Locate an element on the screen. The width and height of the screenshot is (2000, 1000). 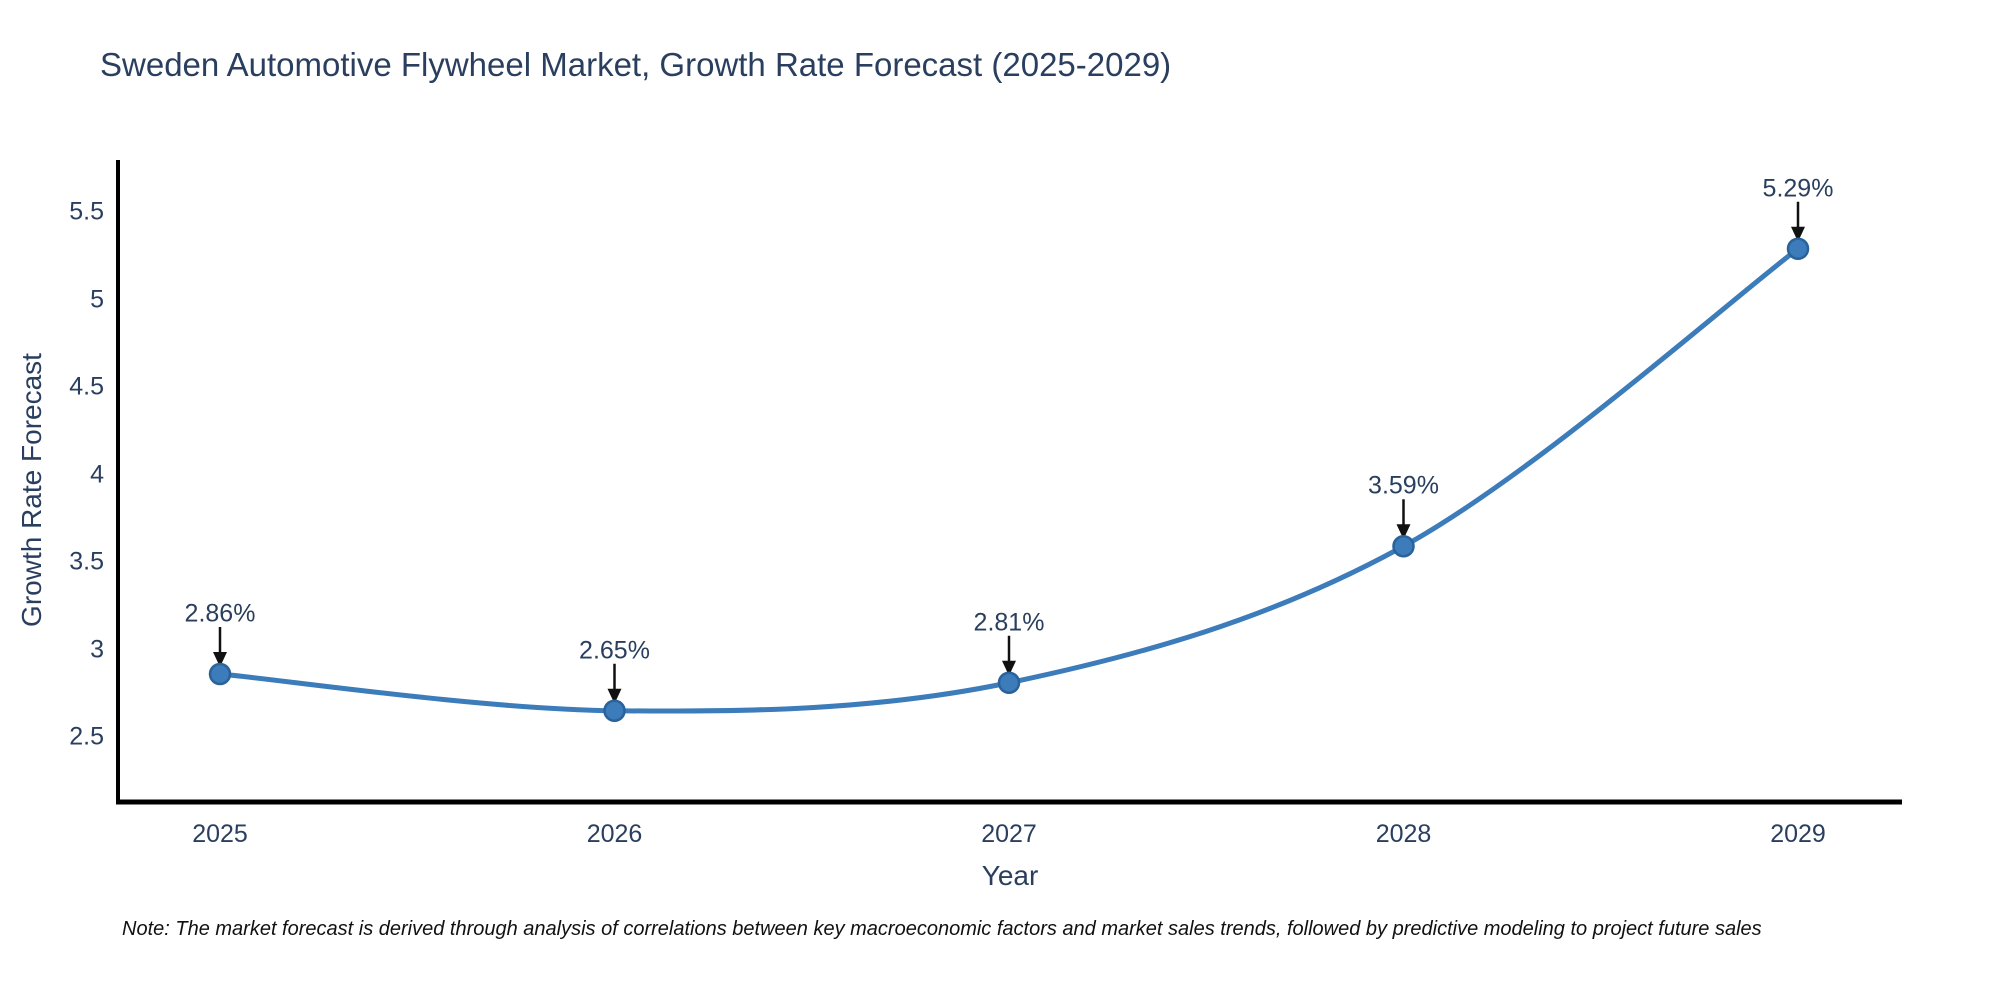
x-tick-label-2026: 2026 is located at coordinates (614, 834).